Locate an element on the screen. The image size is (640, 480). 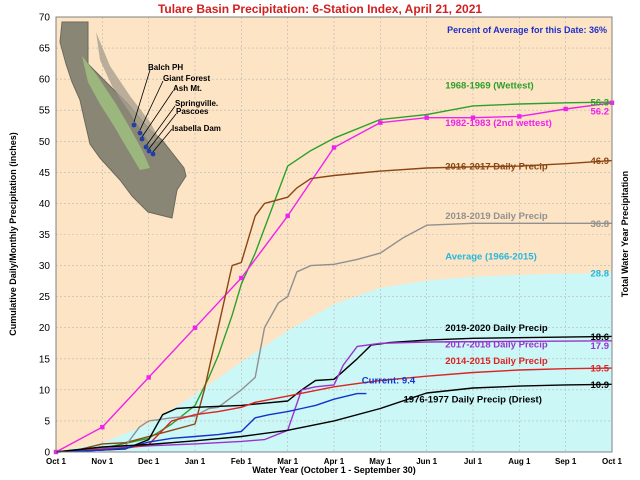
map-label-springville: Springville. is located at coordinates (196, 103).